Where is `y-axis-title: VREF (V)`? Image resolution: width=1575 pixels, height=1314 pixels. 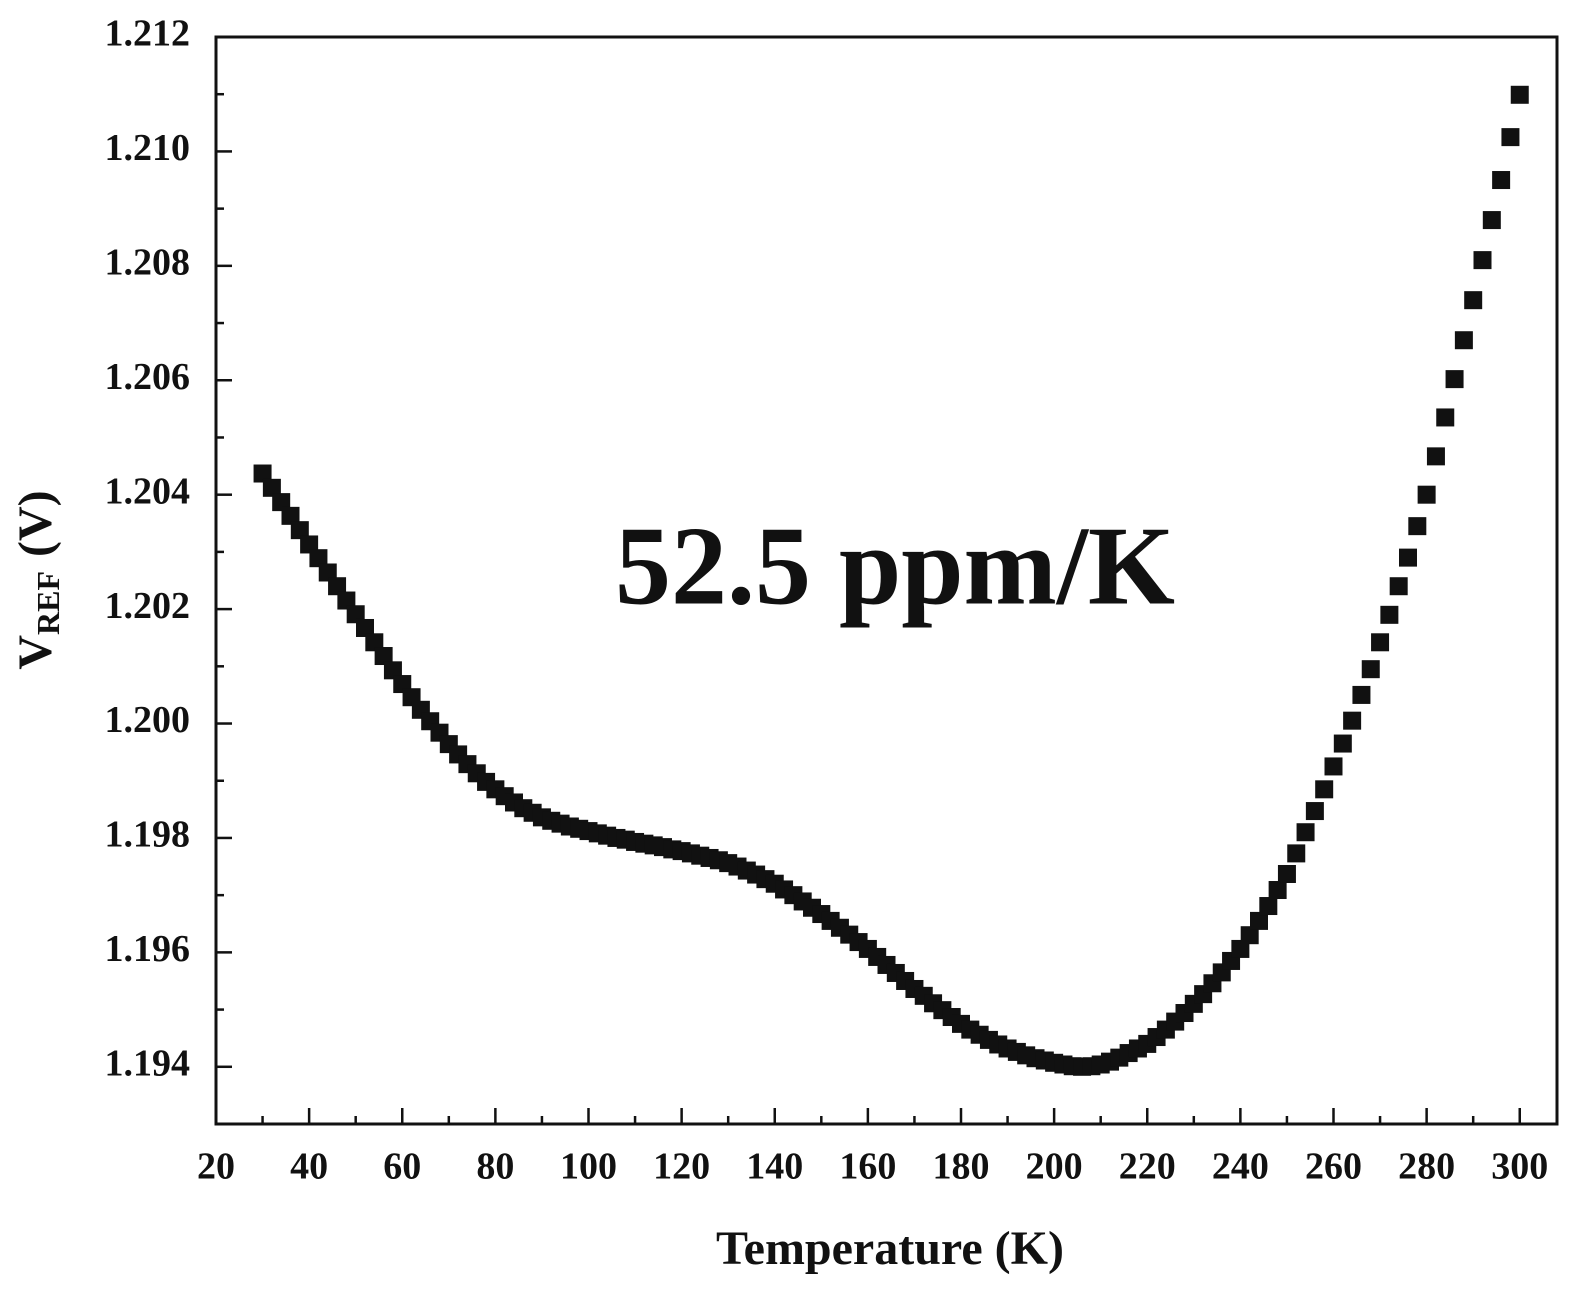
y-axis-title: VREF (V) is located at coordinates (37, 579).